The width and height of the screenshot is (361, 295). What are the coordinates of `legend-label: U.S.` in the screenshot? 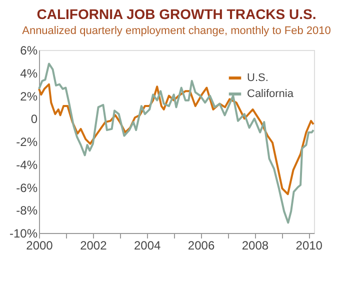 It's located at (257, 78).